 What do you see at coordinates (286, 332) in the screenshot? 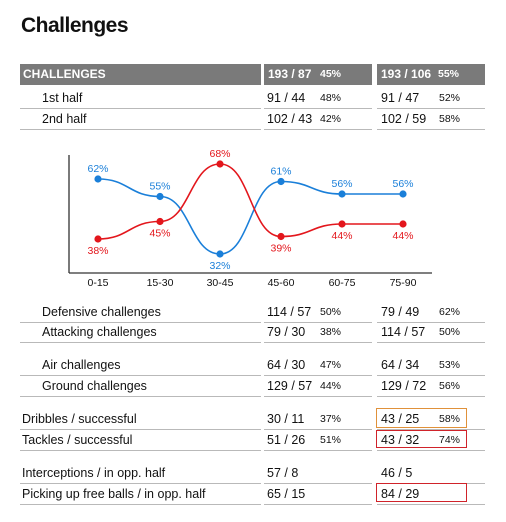
I see `team1-value: 79 / 30` at bounding box center [286, 332].